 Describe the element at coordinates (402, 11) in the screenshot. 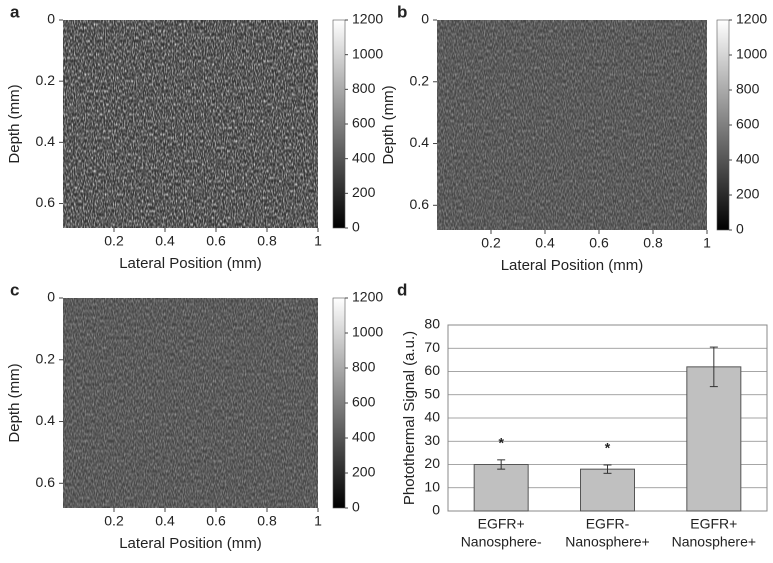

I see `panel-label: b` at that location.